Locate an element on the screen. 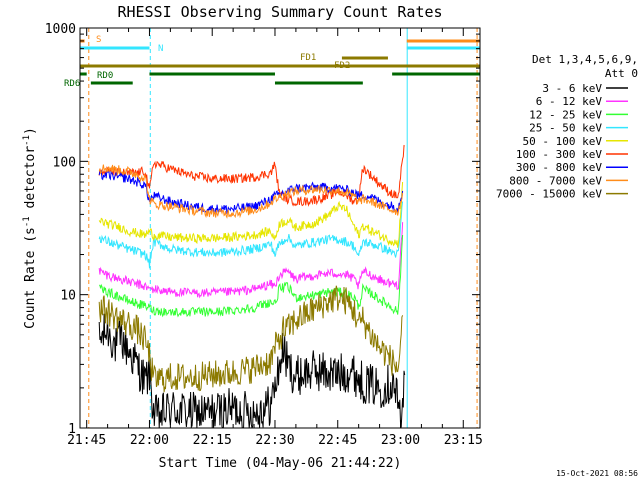  flag-label-5: RD6 is located at coordinates (72, 84).